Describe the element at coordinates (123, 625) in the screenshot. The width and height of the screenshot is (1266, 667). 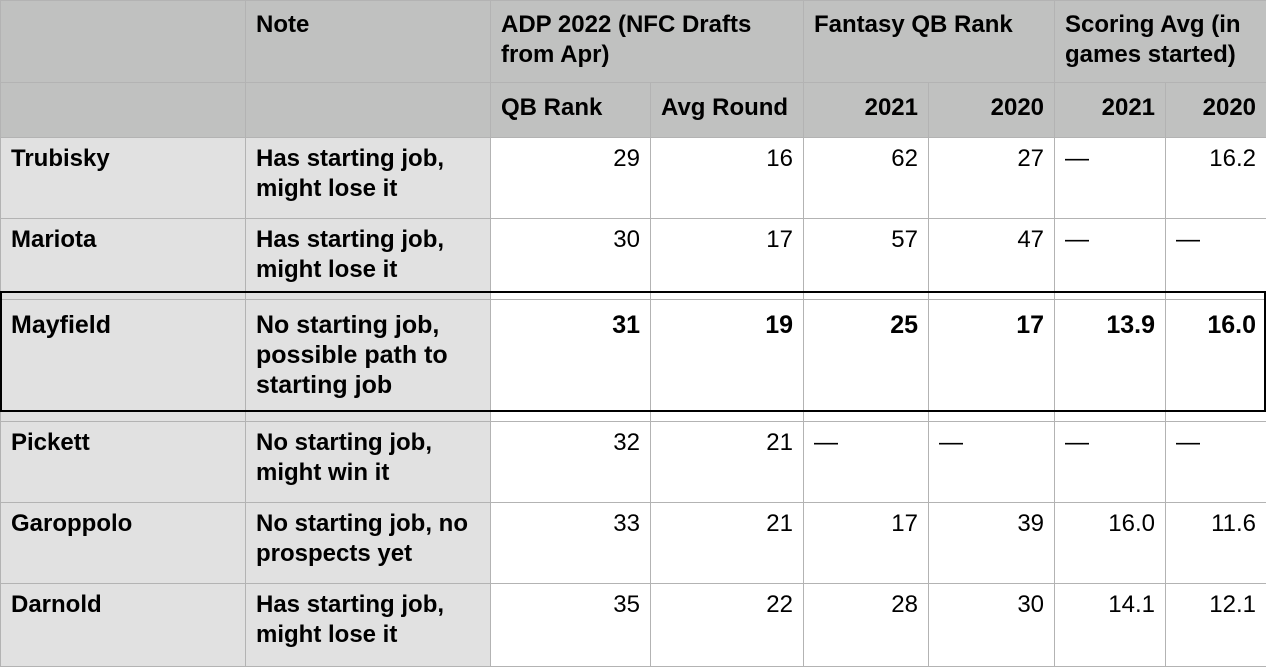
I see `player-name-cell: Darnold` at that location.